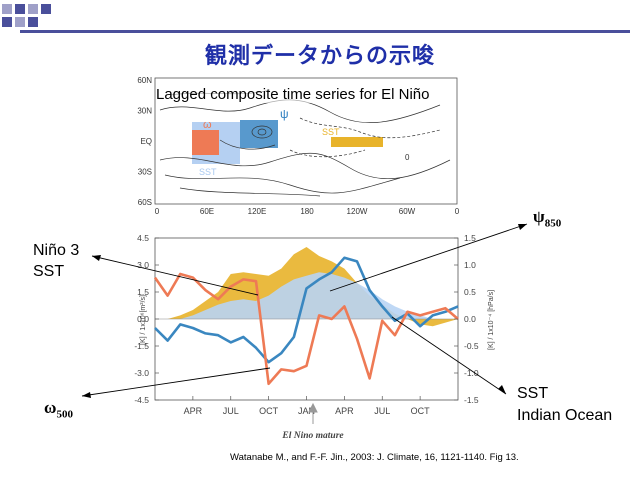 This screenshot has height=480, width=640. I want to click on sst-io-pointer, so click(449, 355).